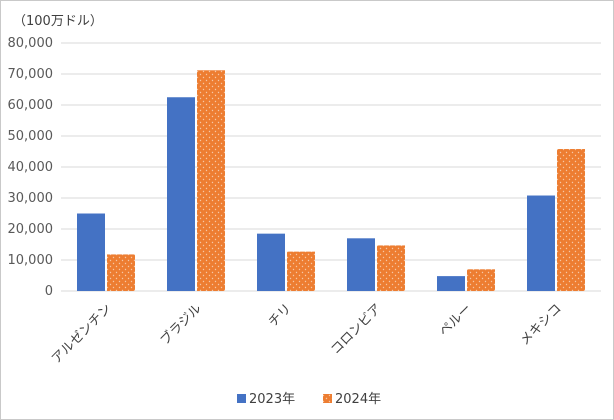 This screenshot has height=420, width=614. I want to click on x-category-label: ペルー, so click(456, 320).